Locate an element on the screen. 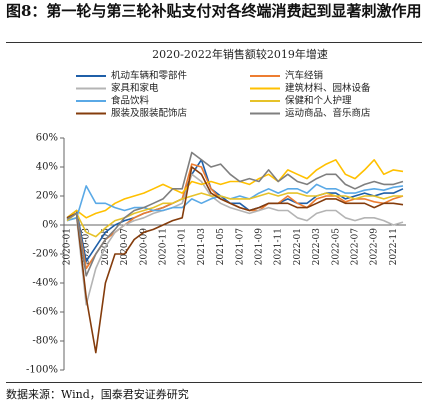  legend-label: 机动车辆和零部件 is located at coordinates (149, 76).